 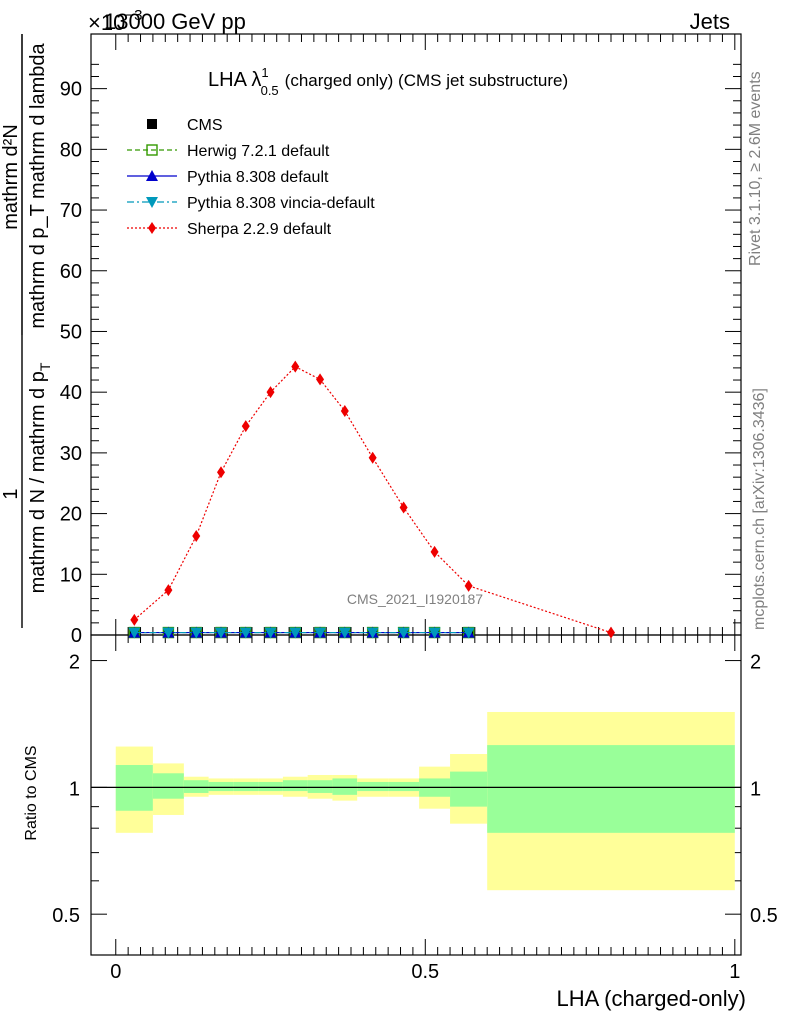 I want to click on legend-label: Sherpa 2.2.9 default, so click(x=259, y=229).